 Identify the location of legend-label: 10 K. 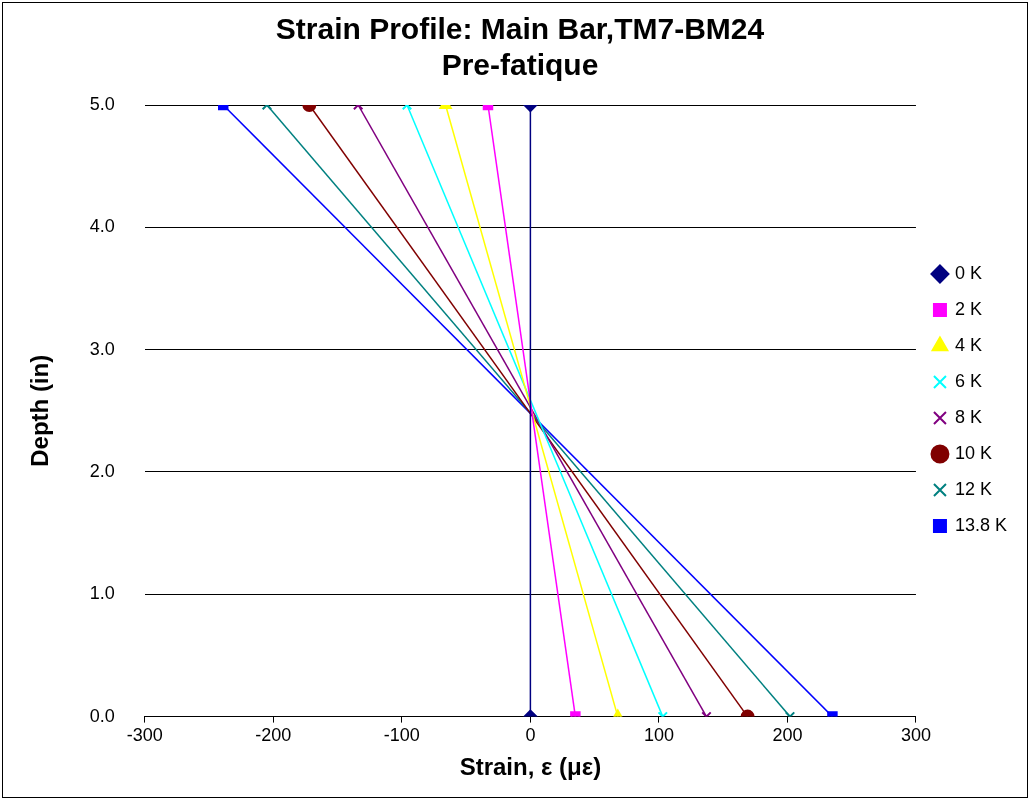
(973, 452).